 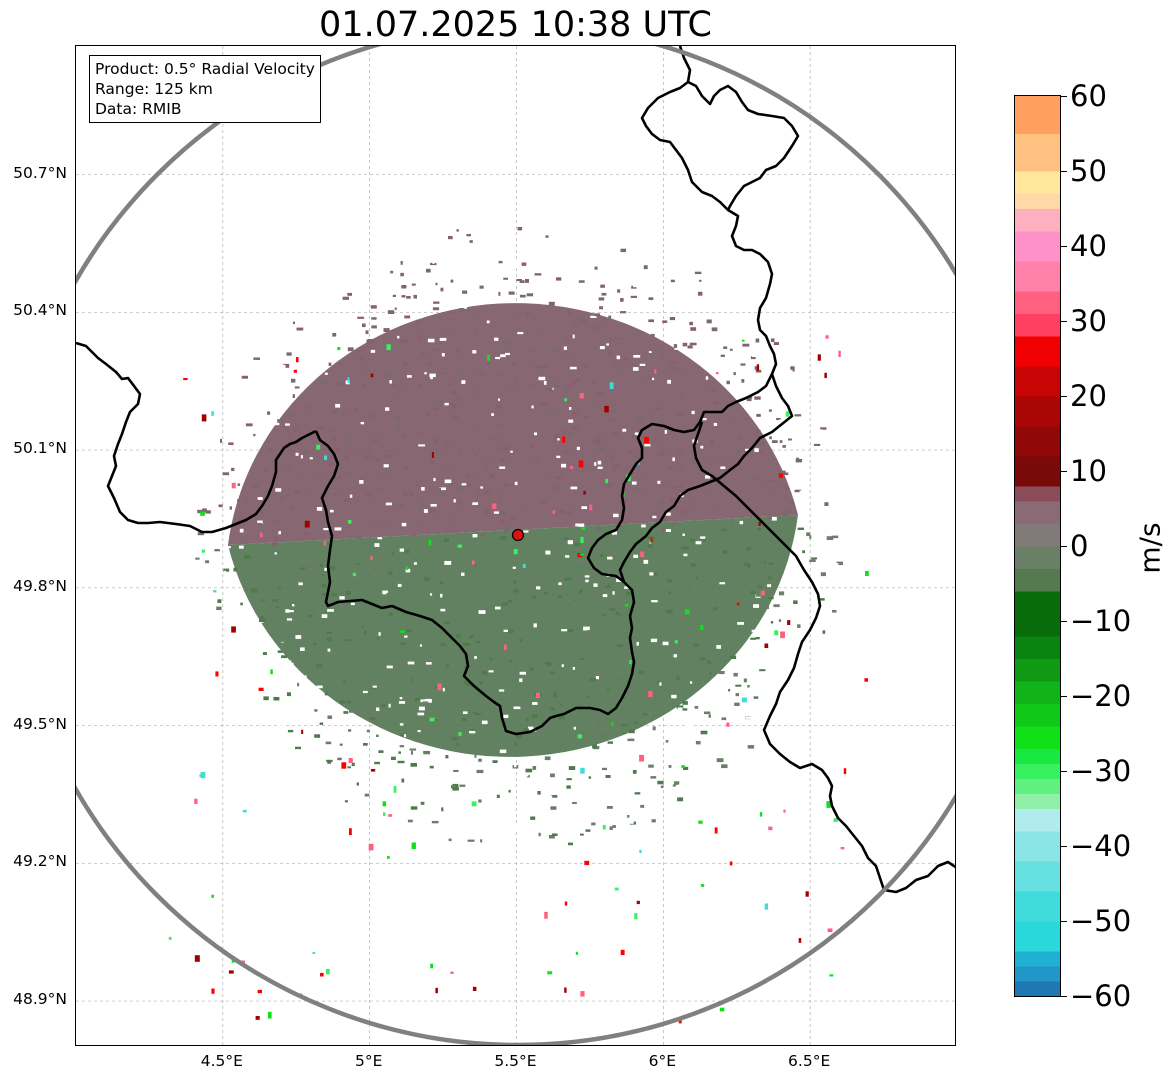 What do you see at coordinates (1088, 96) in the screenshot?
I see `colorbar-tick-label-0: 60` at bounding box center [1088, 96].